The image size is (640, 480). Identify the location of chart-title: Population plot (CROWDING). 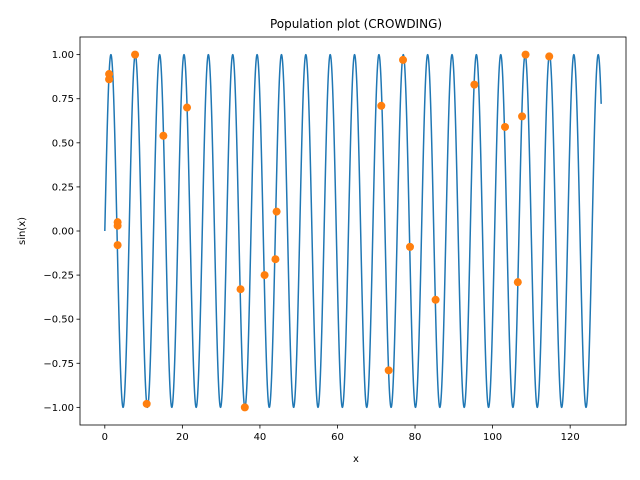
(356, 24).